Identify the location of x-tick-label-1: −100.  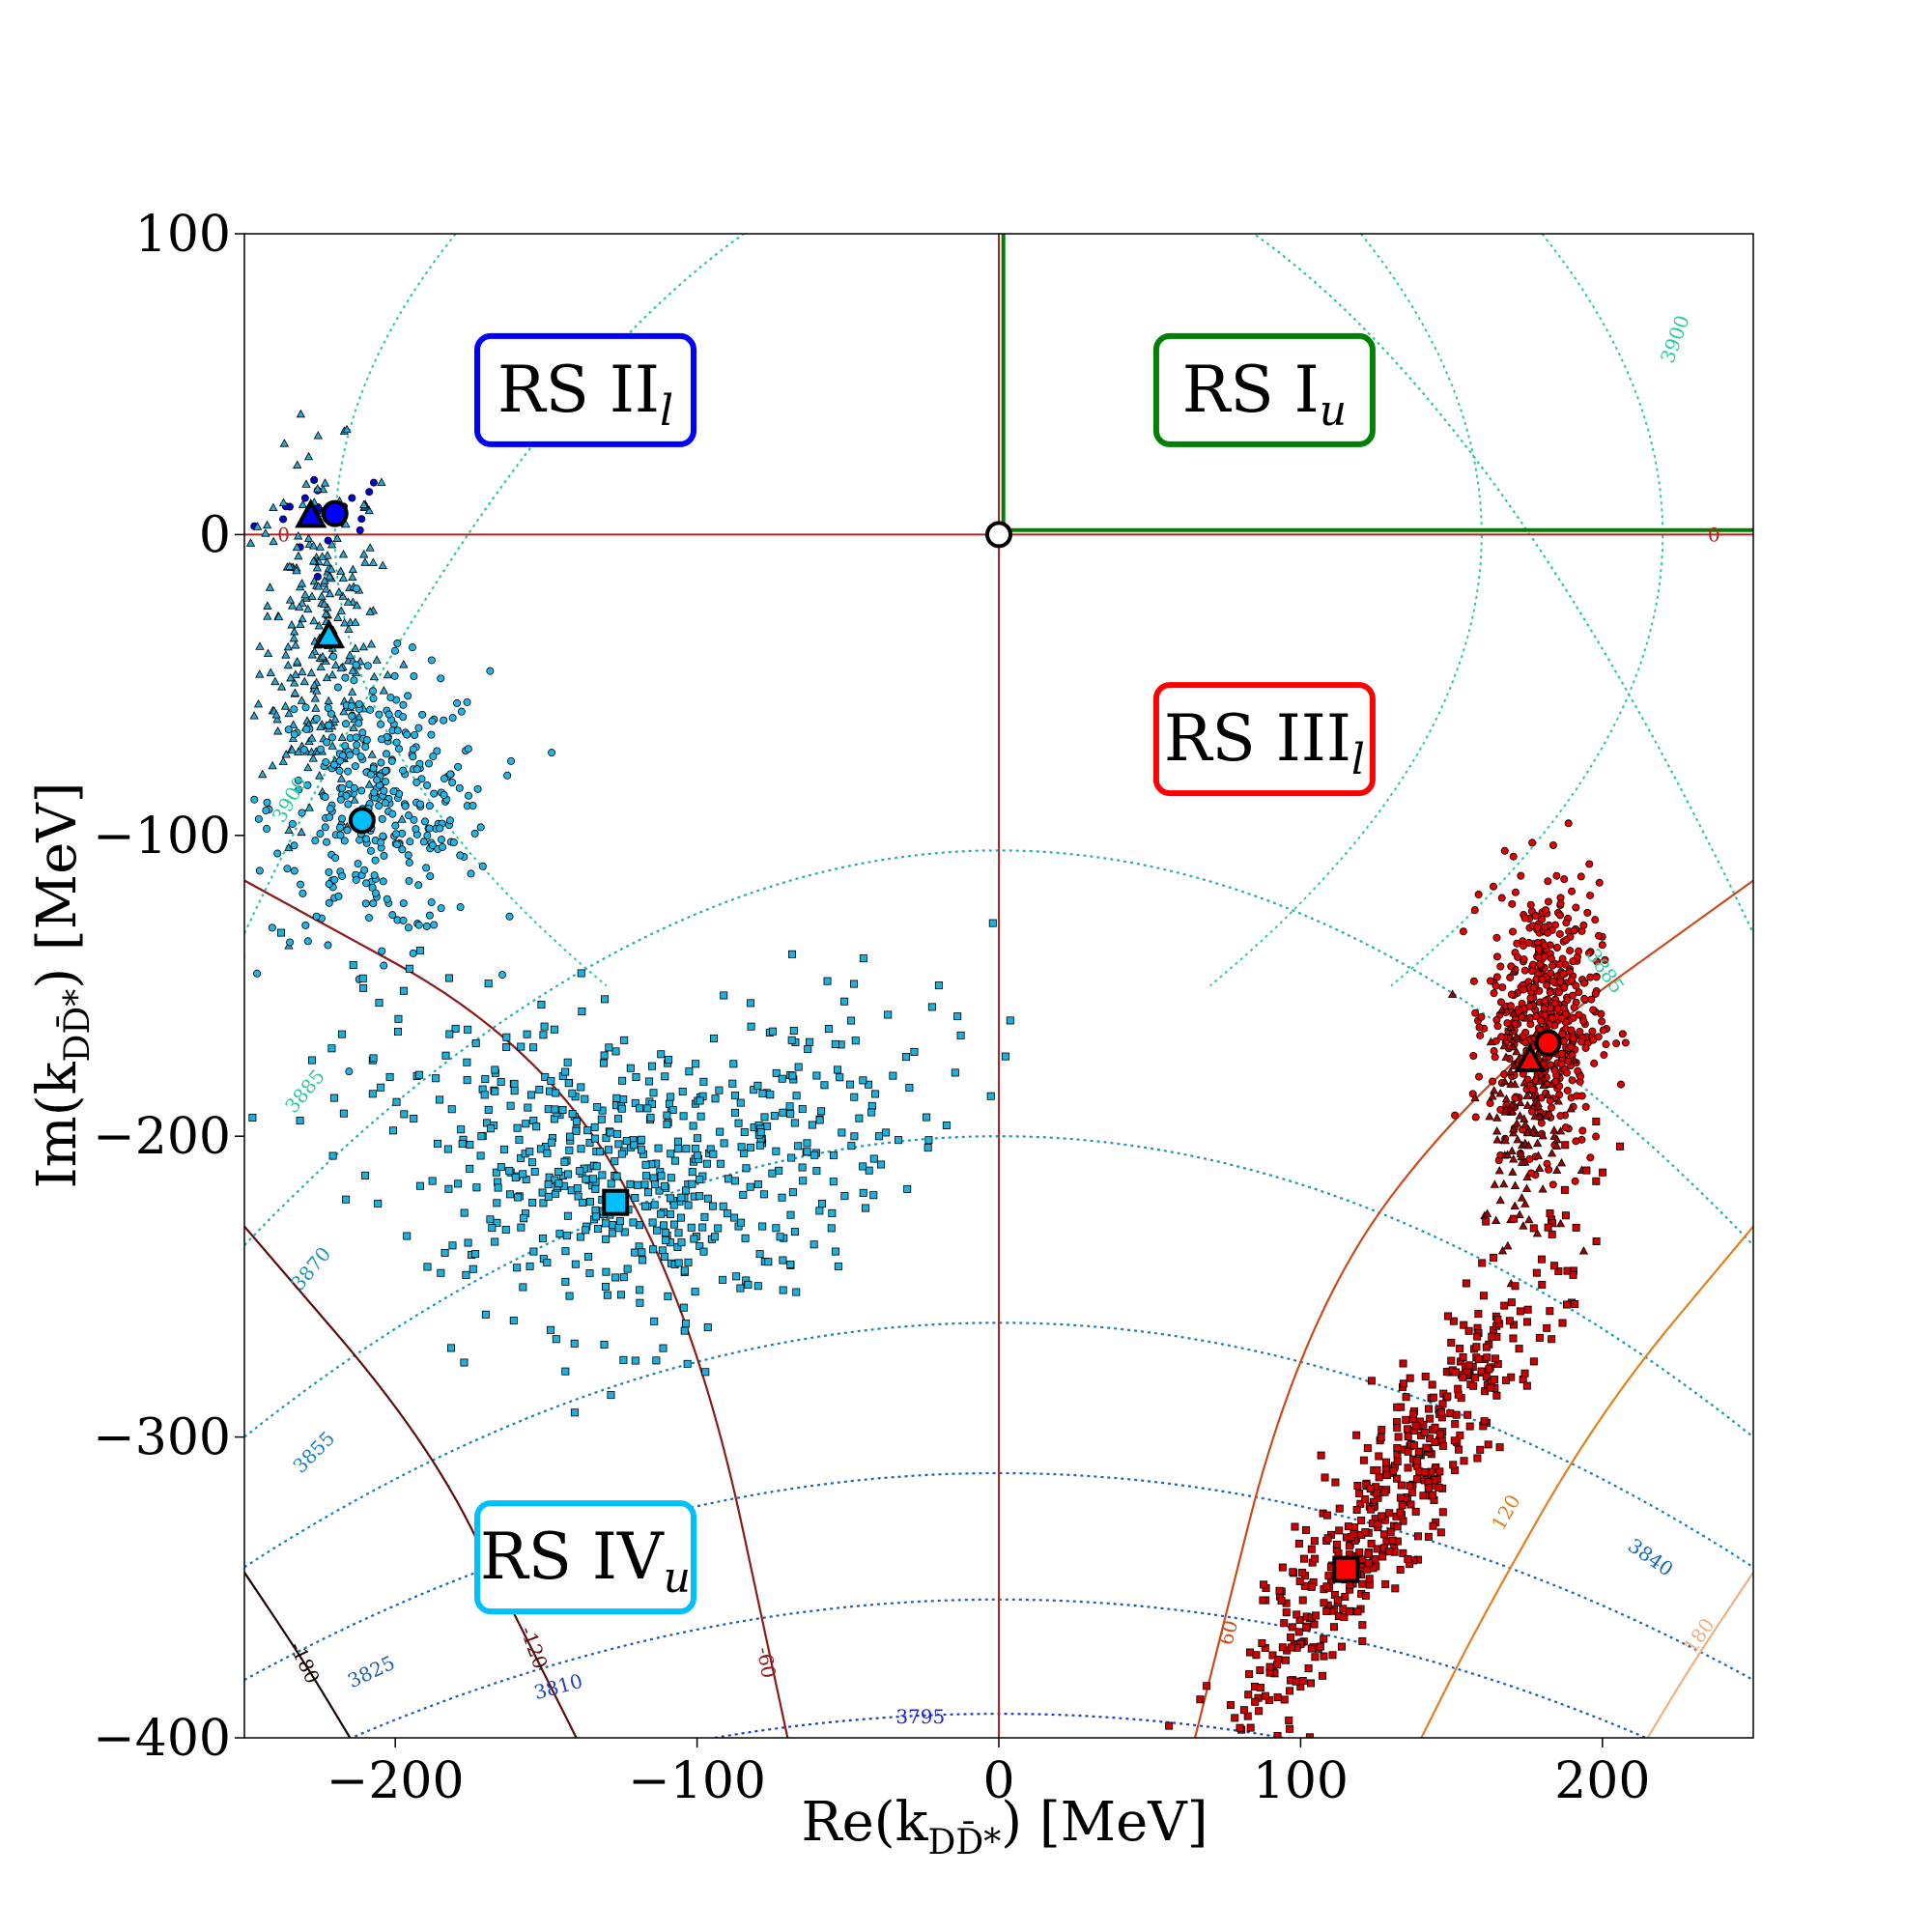
(697, 1781).